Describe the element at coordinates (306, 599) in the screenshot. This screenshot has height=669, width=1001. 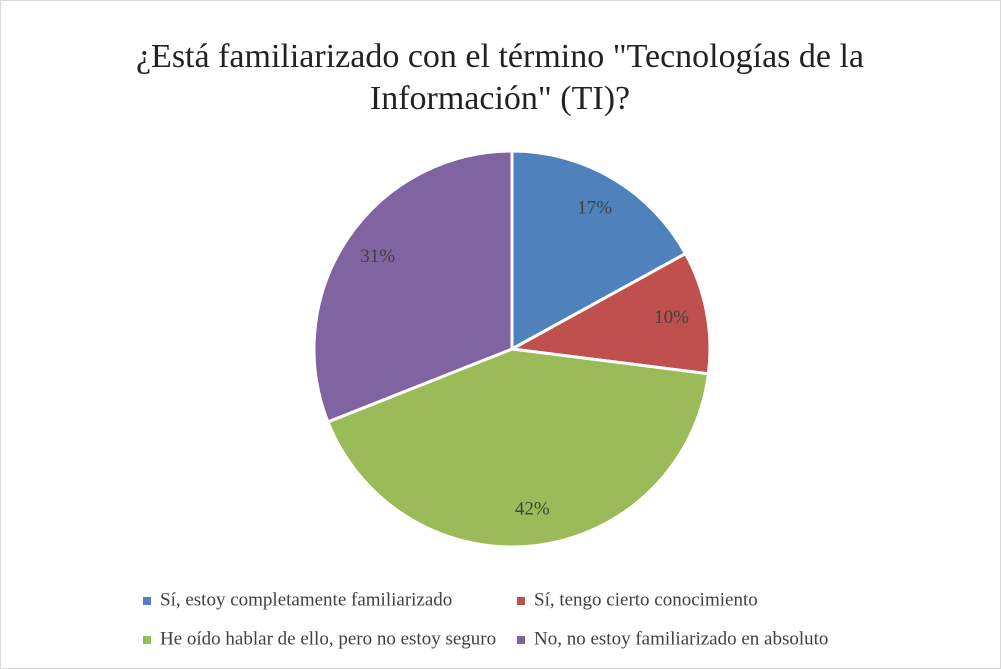
I see `legend-label: Sí, estoy completamente familiarizado` at that location.